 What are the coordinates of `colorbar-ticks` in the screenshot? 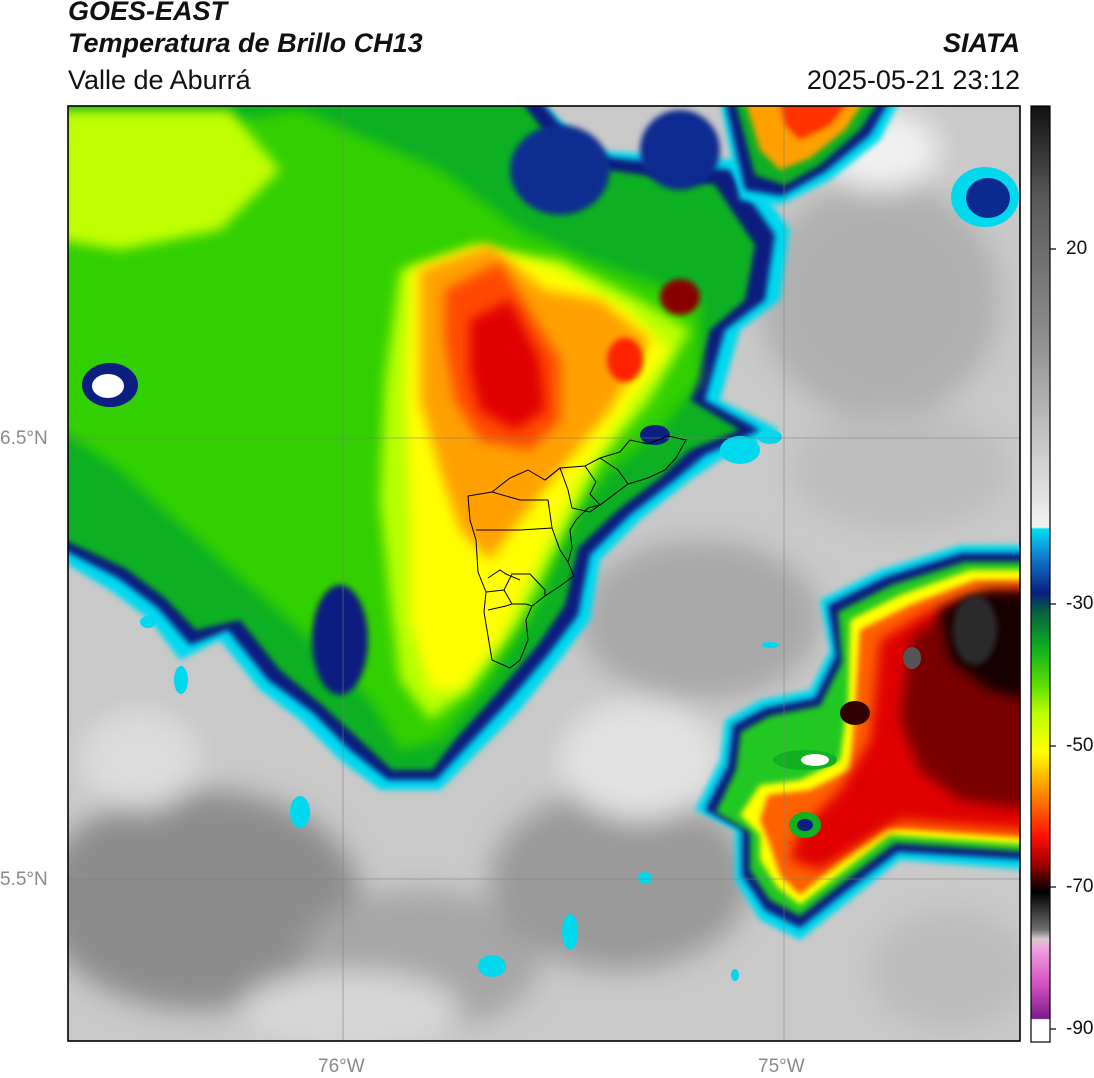 It's located at (1053, 639).